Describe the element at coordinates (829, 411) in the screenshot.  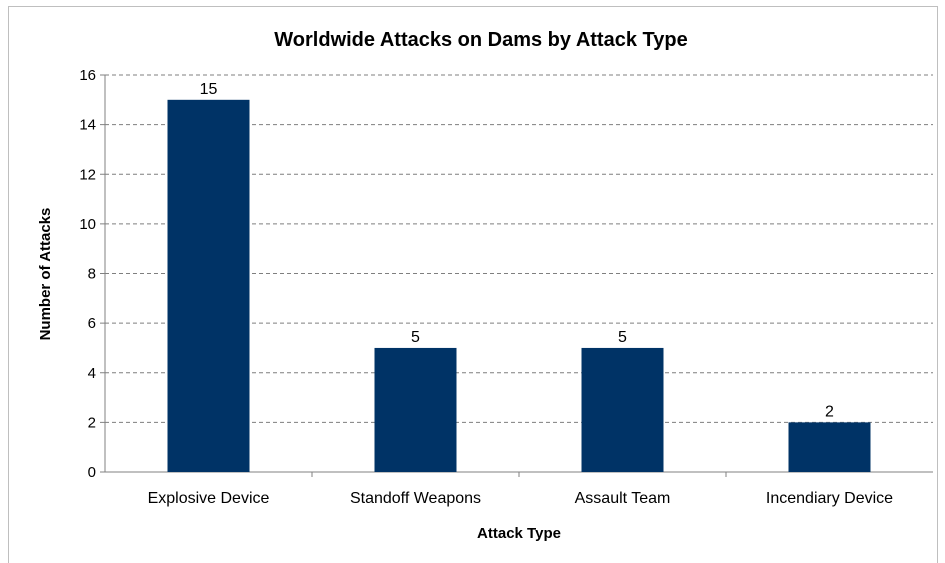
I see `data-label: 2` at that location.